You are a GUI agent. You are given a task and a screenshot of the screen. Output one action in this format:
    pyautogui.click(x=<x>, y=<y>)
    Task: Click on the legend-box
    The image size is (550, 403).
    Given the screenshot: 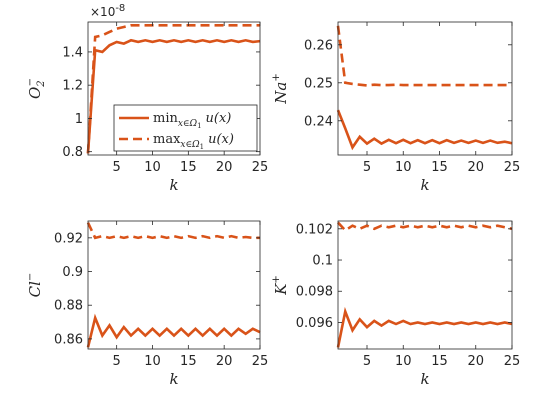 What is the action you would take?
    pyautogui.click(x=185, y=128)
    